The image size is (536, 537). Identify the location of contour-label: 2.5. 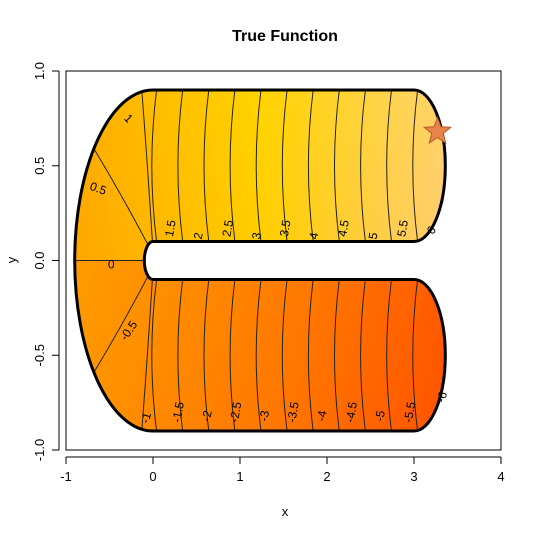
(227, 228).